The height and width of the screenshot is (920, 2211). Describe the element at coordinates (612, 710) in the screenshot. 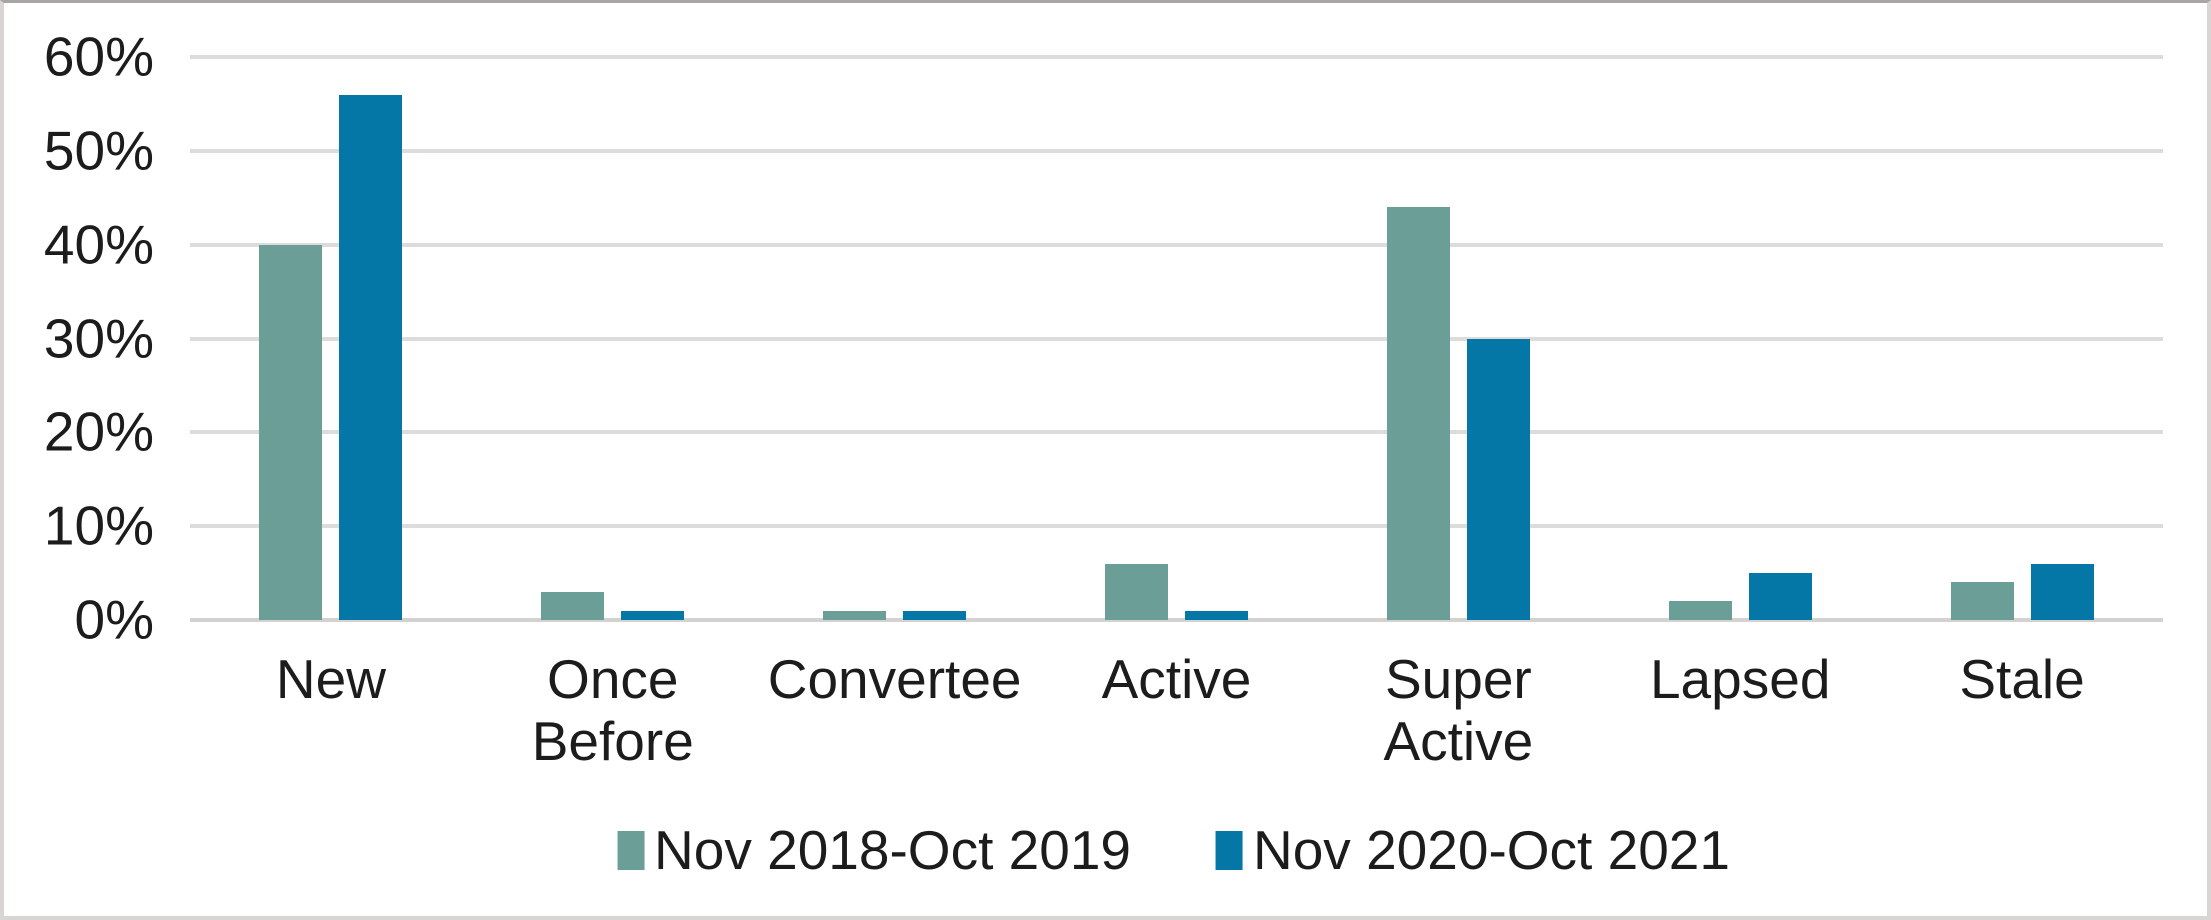

I see `category-label: Once Before` at that location.